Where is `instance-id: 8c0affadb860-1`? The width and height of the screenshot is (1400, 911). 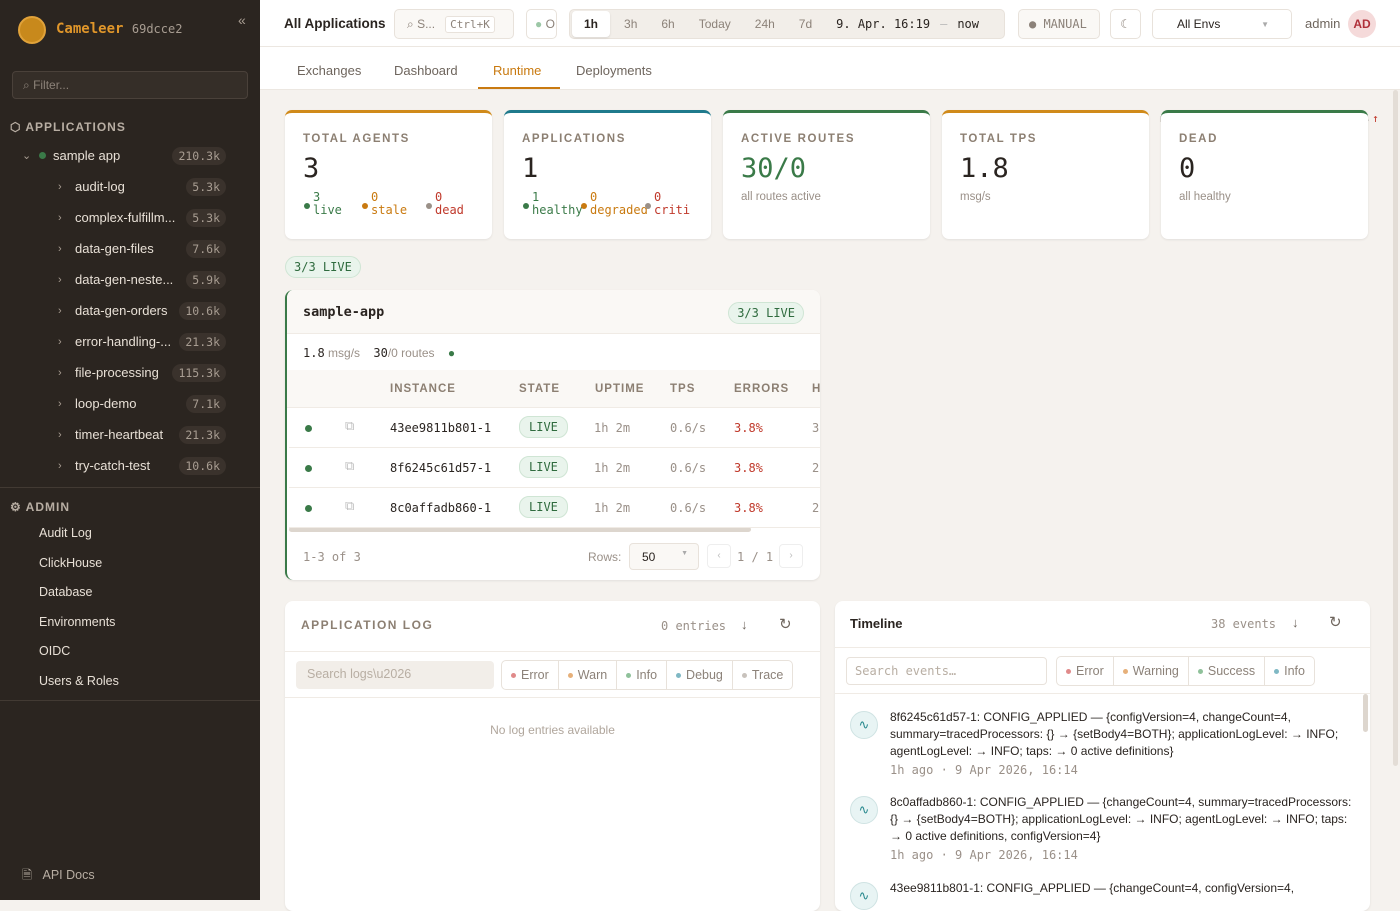 instance-id: 8c0affadb860-1 is located at coordinates (441, 508).